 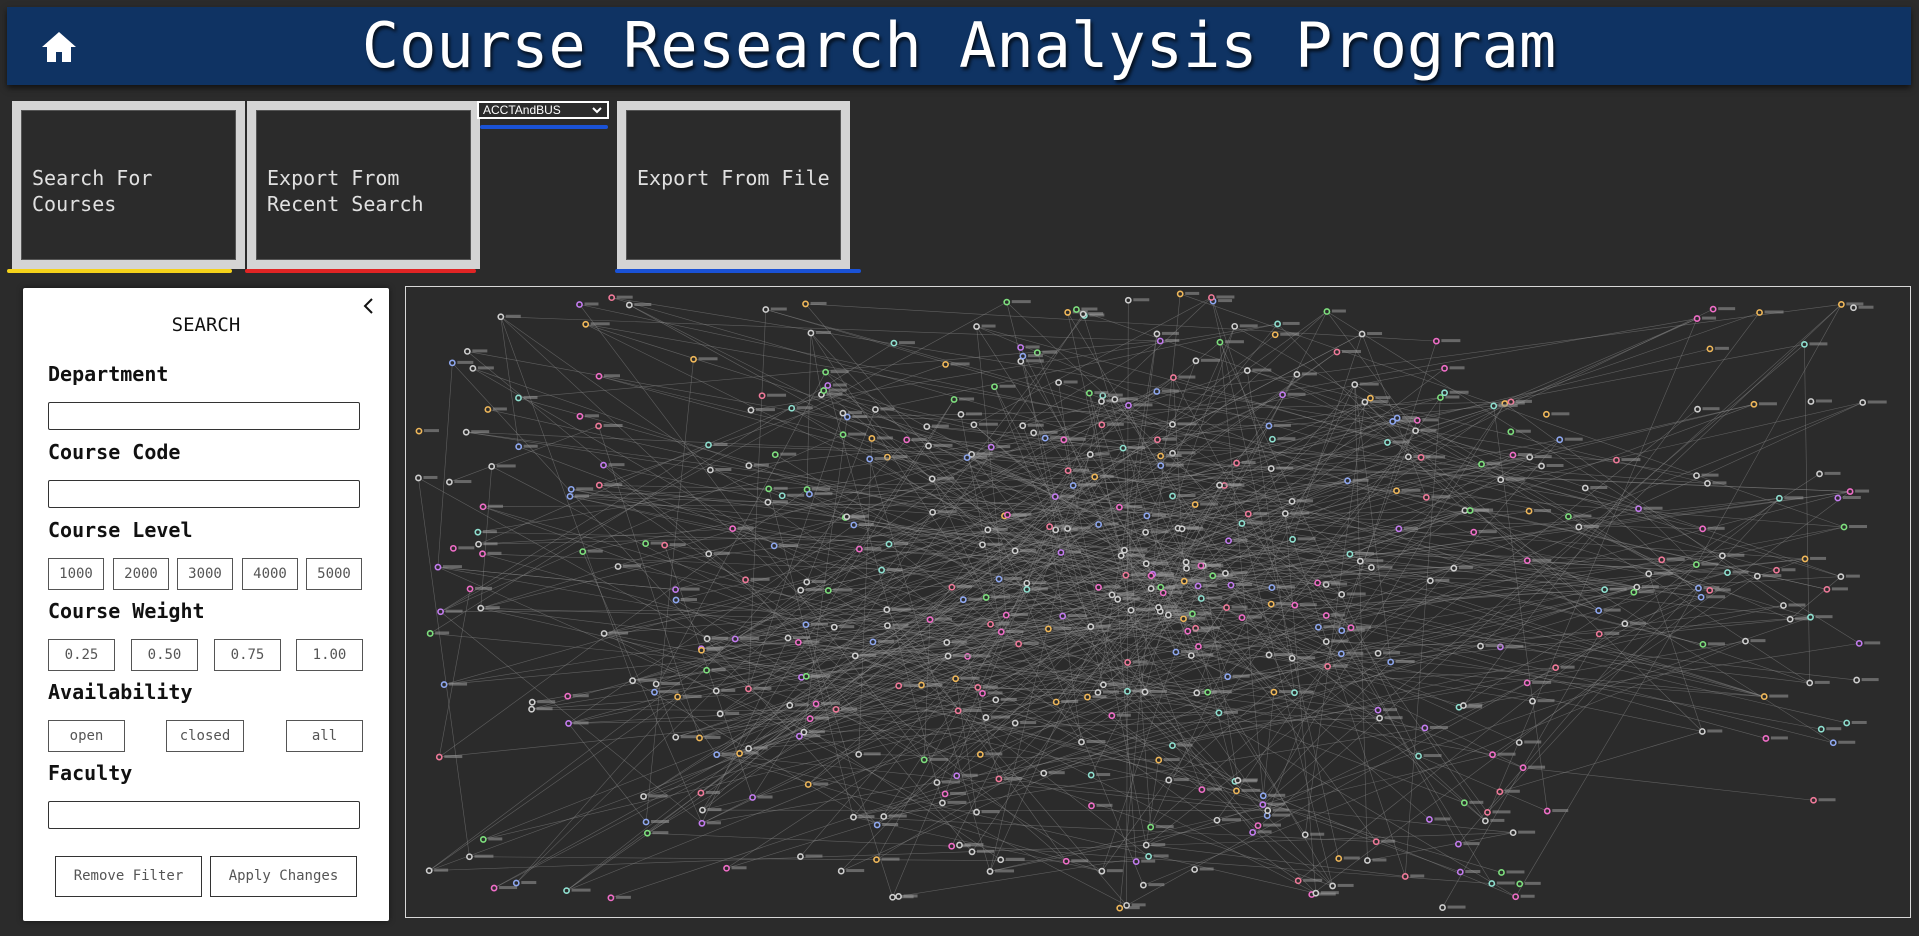 What do you see at coordinates (205, 736) in the screenshot?
I see `availability-closed-button: closed` at bounding box center [205, 736].